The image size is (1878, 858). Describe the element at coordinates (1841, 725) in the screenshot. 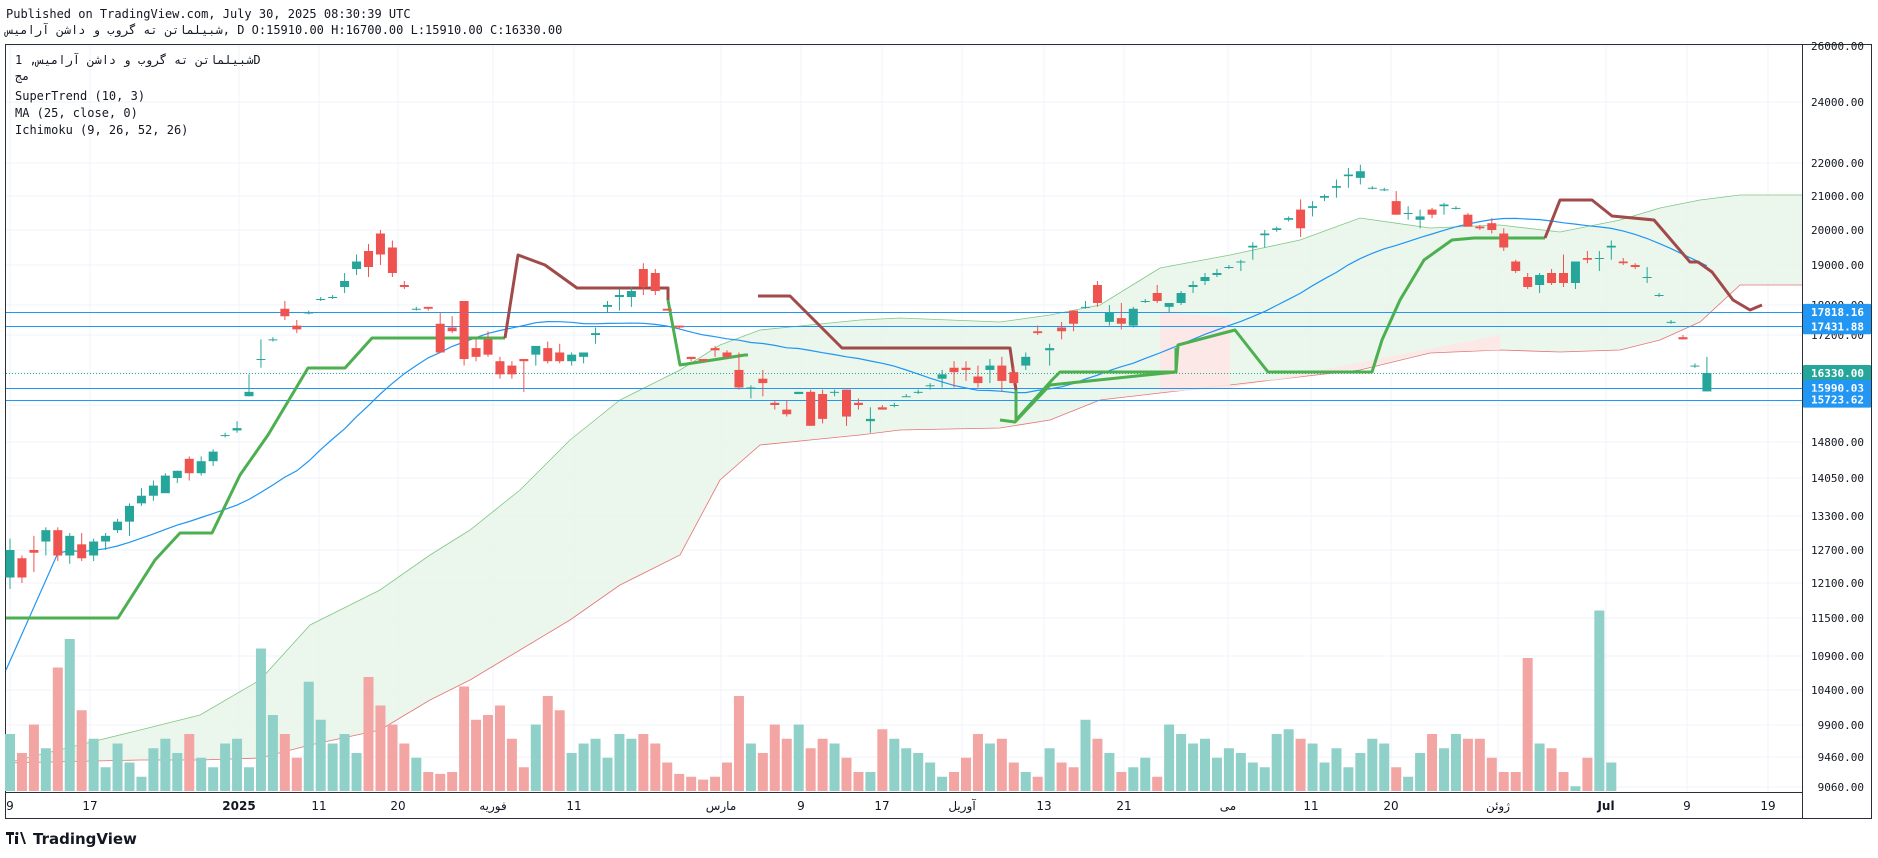

I see `price-tick-label: 9900.00` at that location.